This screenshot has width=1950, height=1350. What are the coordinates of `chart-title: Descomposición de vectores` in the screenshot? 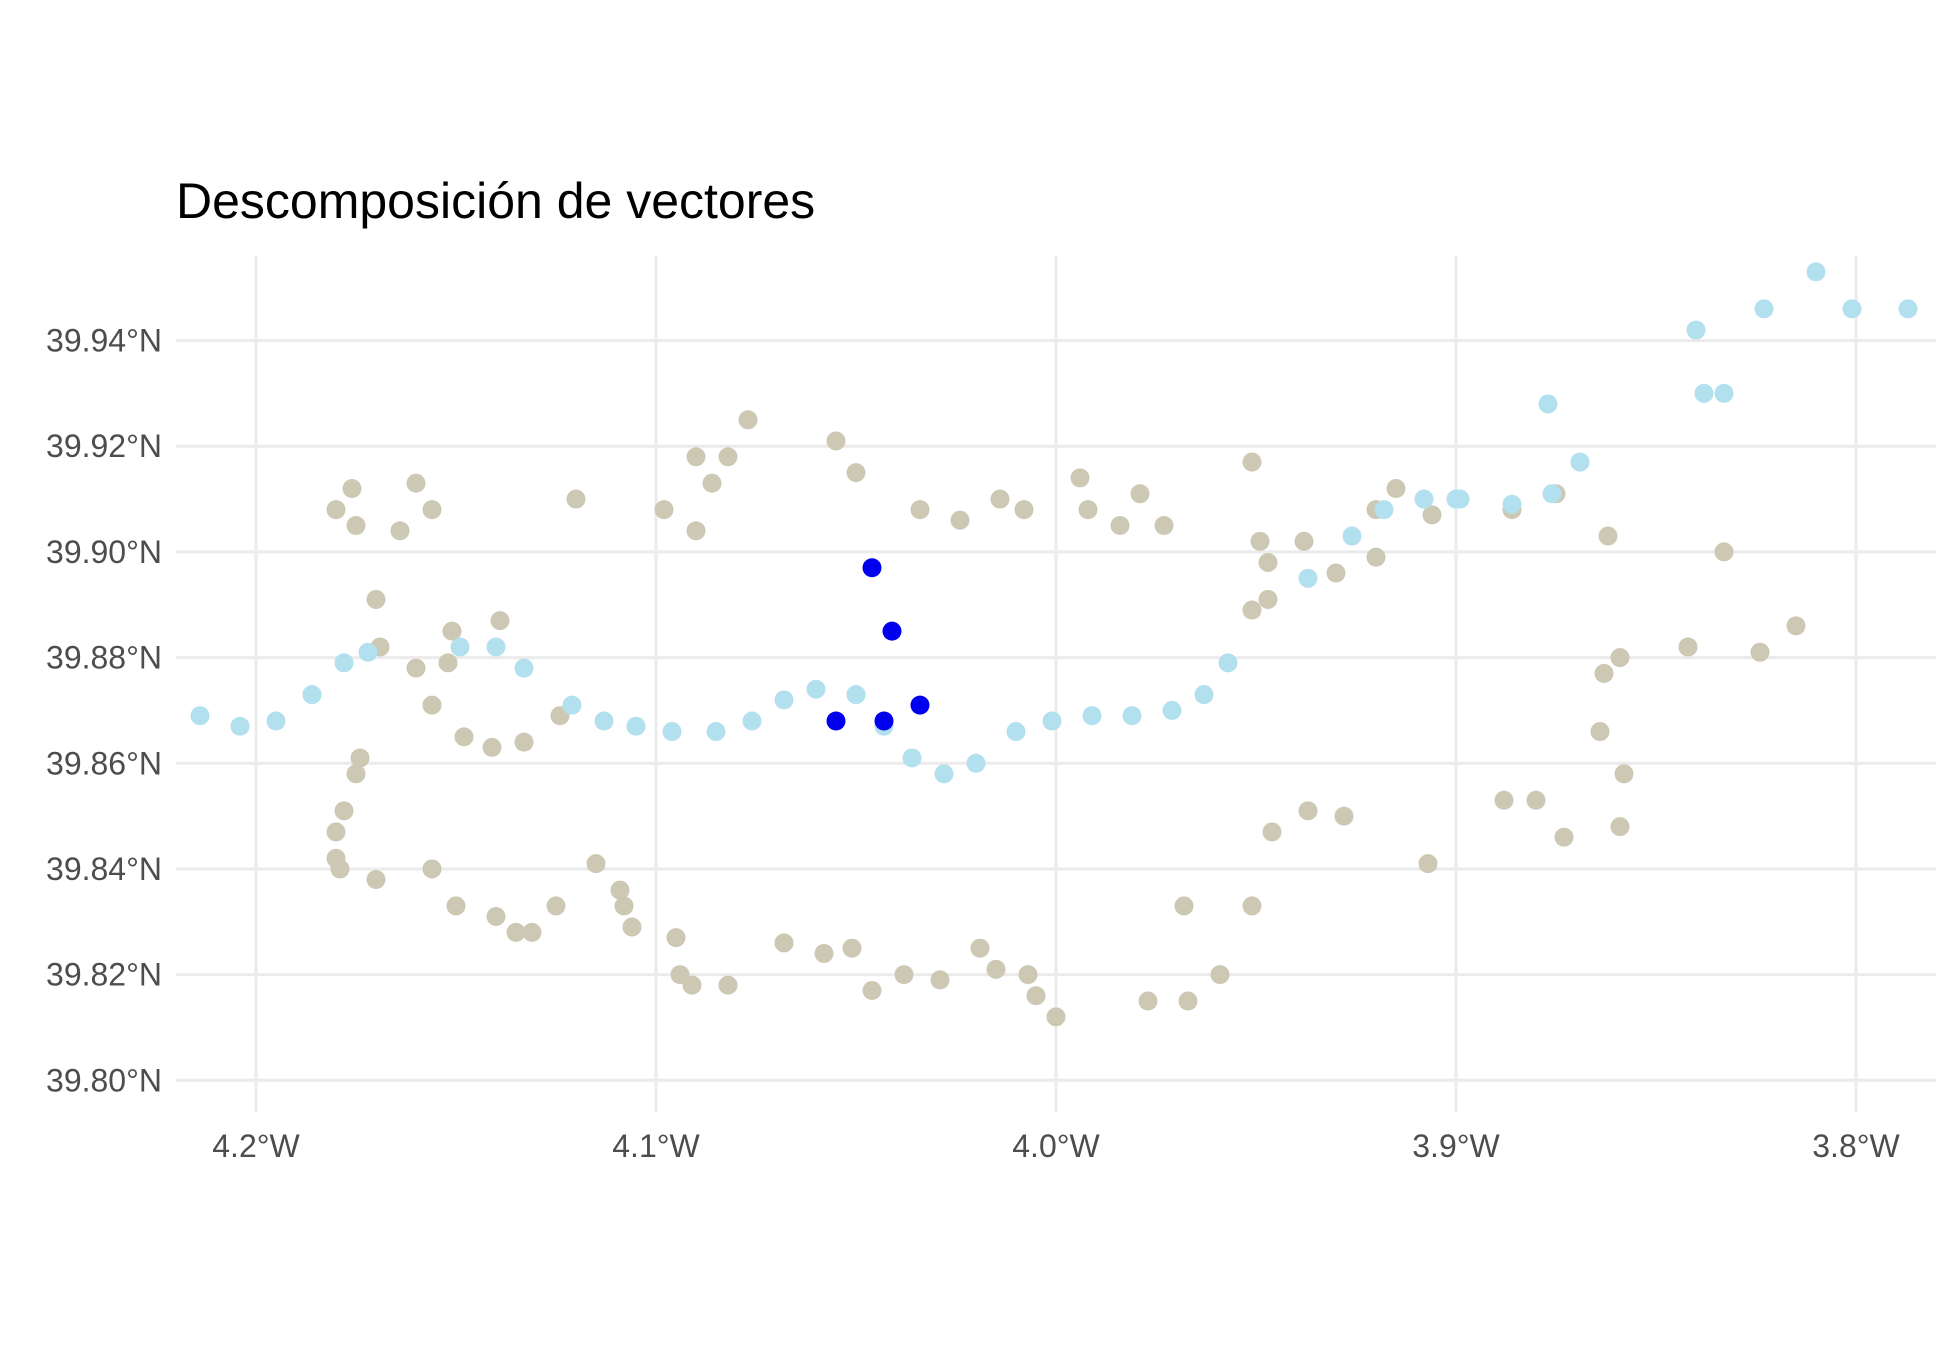 It's located at (496, 201).